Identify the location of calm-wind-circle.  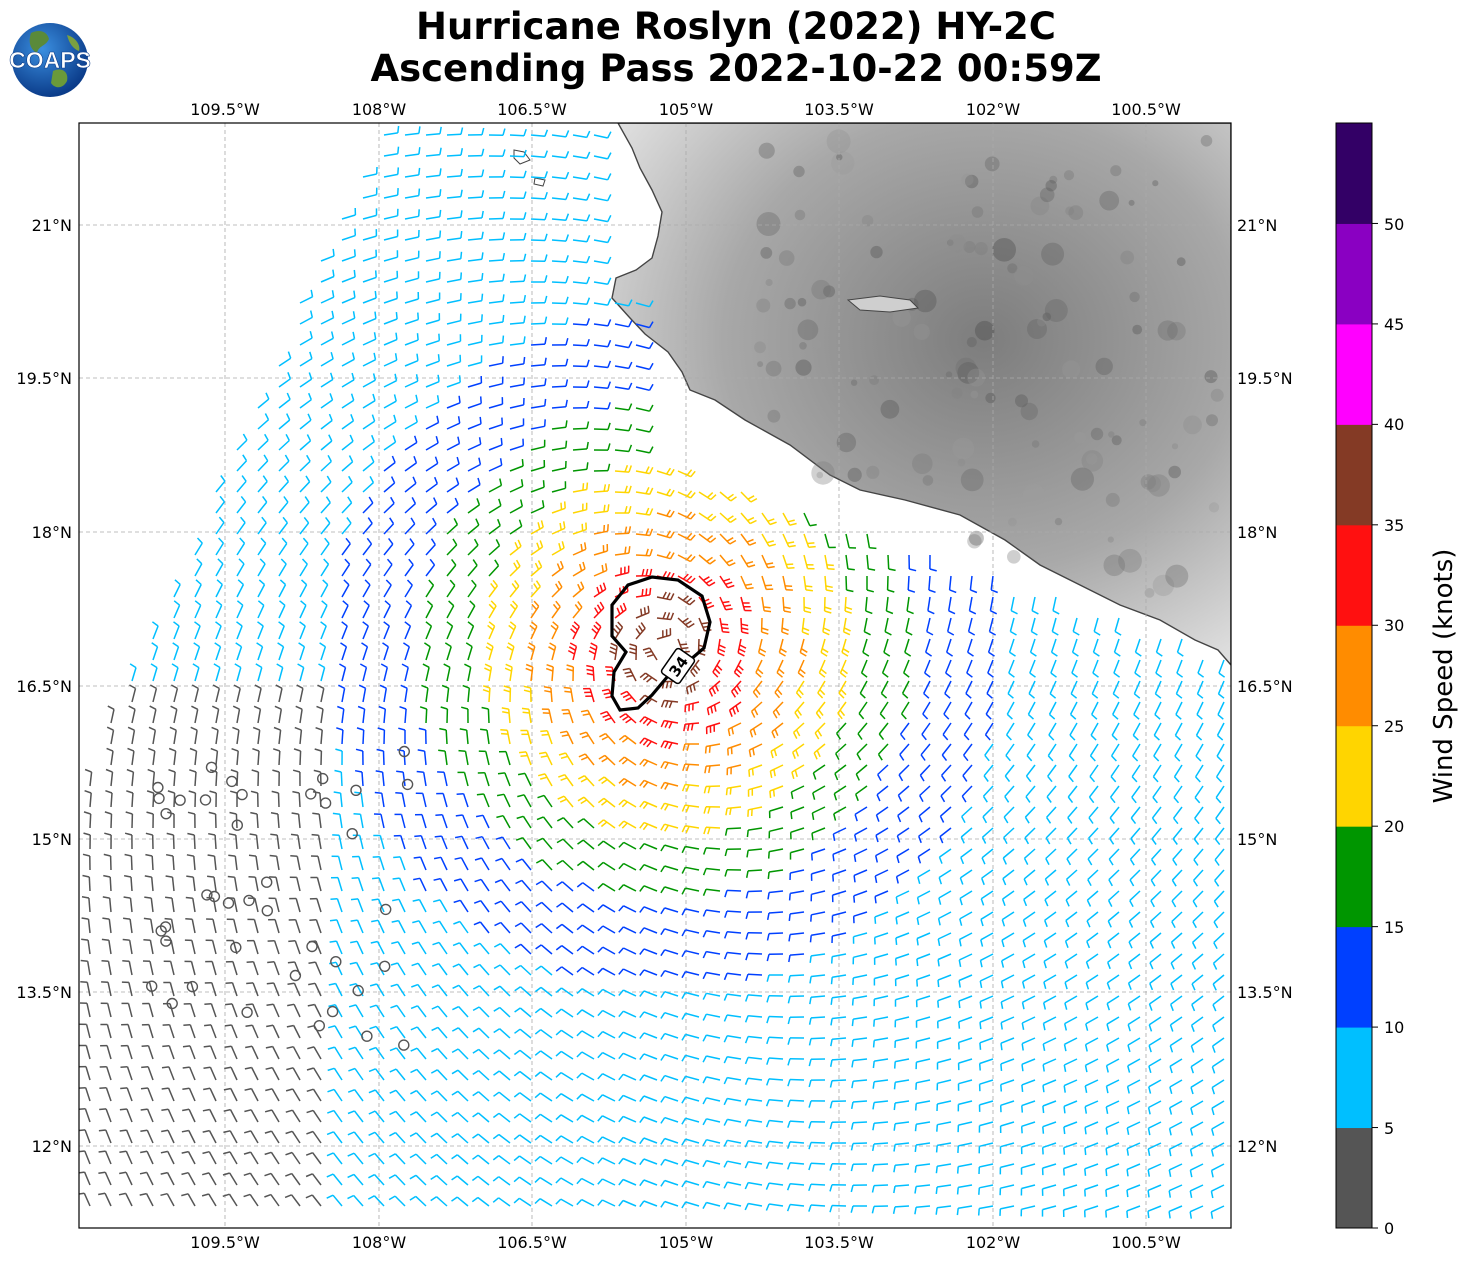
(325, 803).